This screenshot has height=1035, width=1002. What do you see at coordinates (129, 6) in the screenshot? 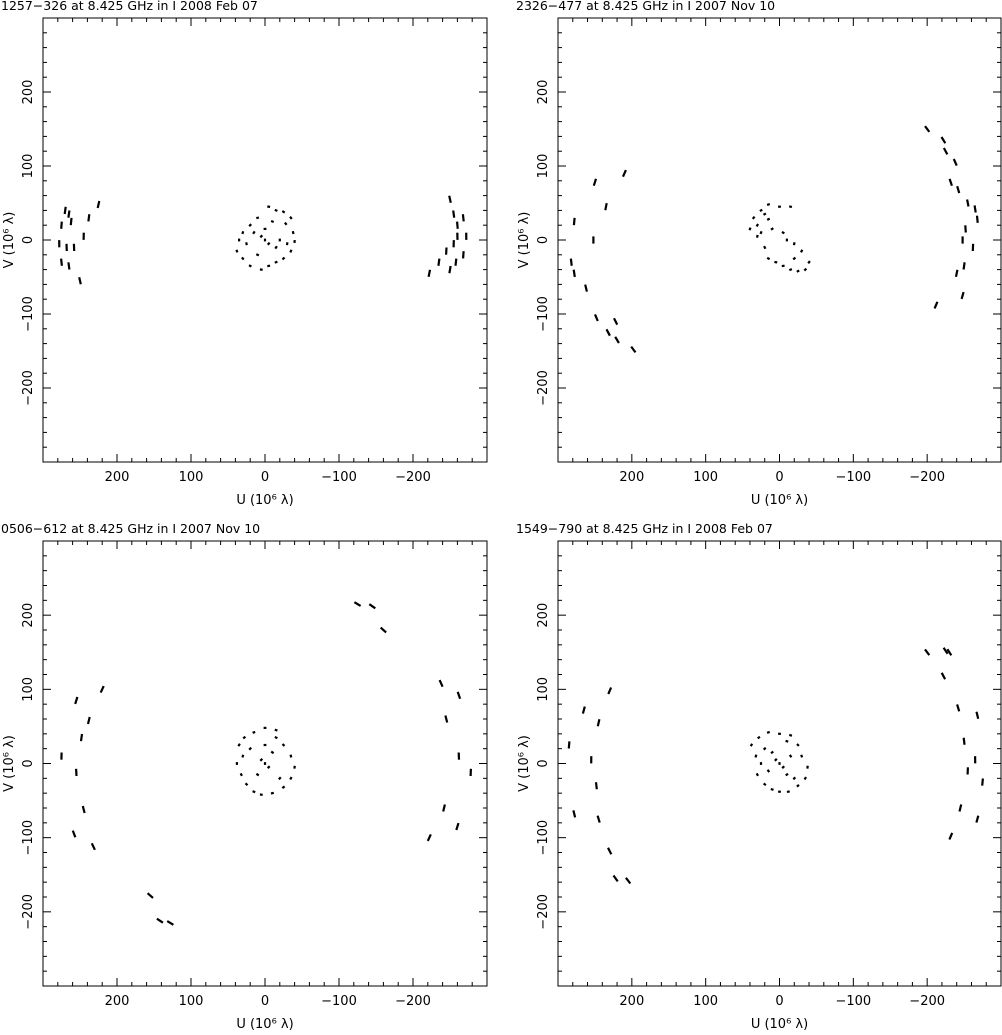
I see `panel-title: 1257−326 at 8.425 GHz in I 2008 Feb 07` at bounding box center [129, 6].